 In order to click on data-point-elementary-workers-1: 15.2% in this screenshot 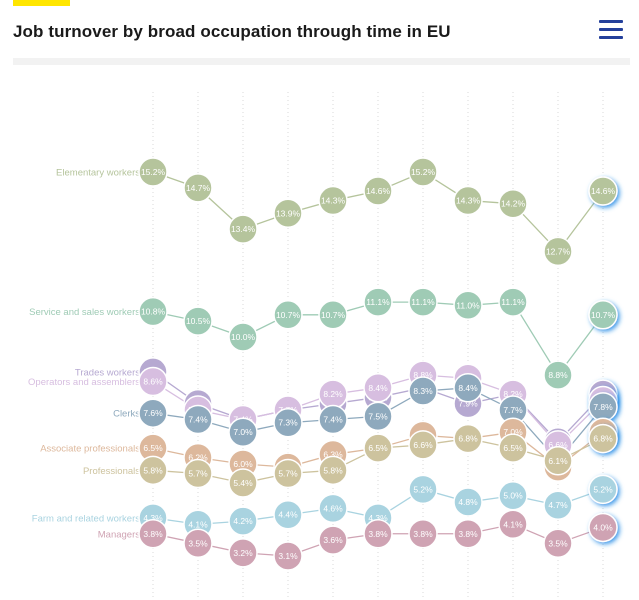, I will do `click(153, 172)`.